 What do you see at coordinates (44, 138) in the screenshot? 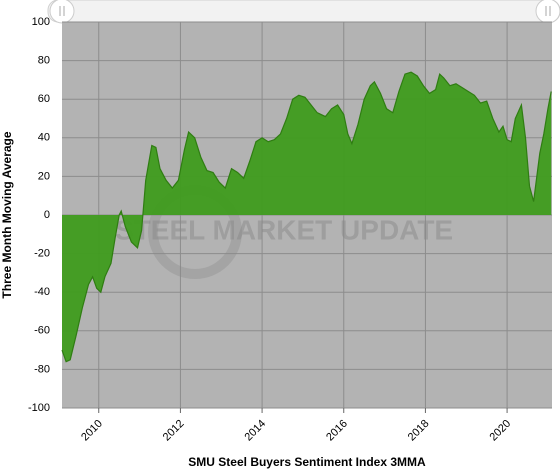
I see `y-tick-label: 40` at bounding box center [44, 138].